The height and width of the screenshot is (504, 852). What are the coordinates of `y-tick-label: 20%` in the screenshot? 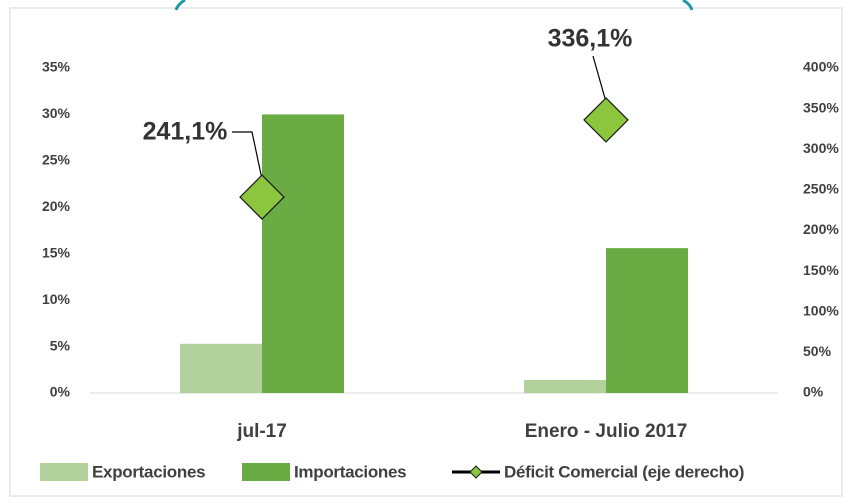 It's located at (56, 206).